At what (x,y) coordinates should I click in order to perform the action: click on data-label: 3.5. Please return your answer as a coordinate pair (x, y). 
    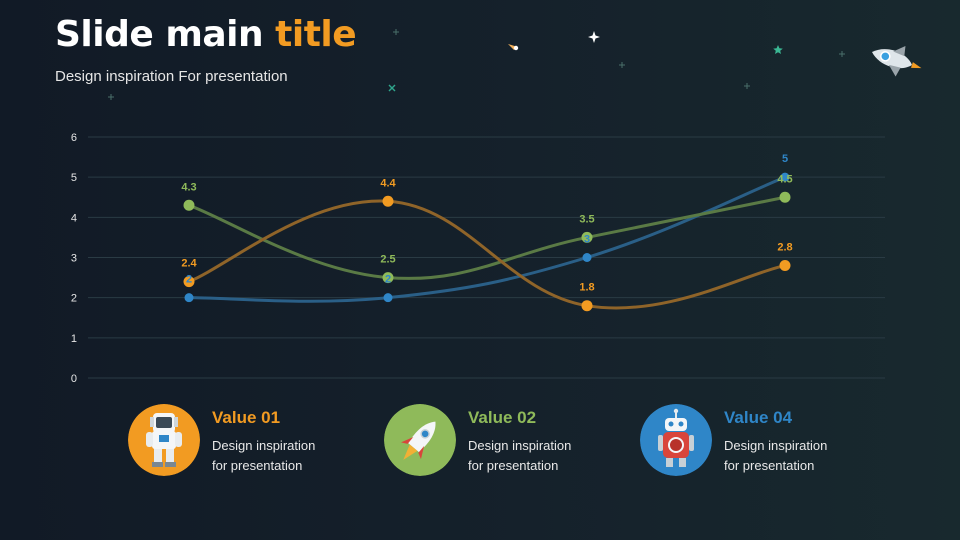
    Looking at the image, I should click on (586, 219).